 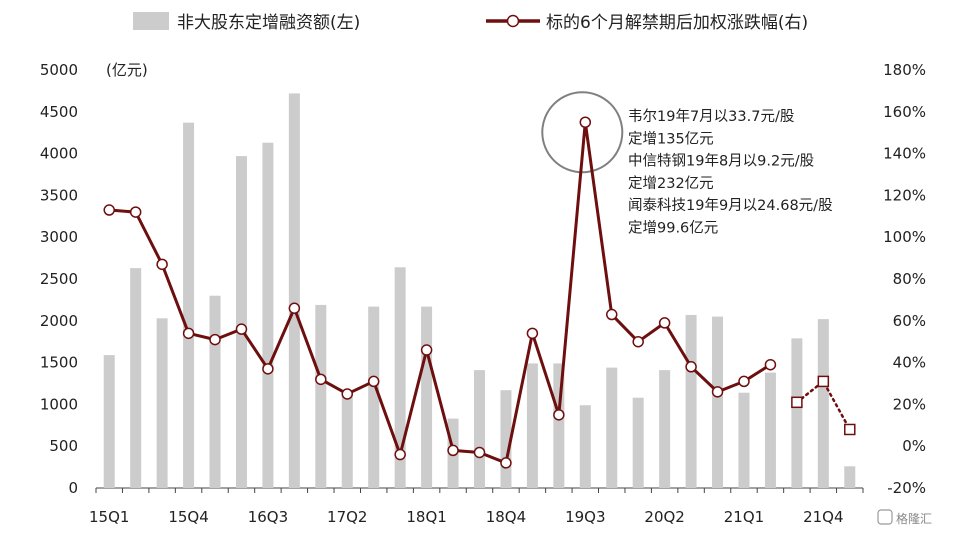 I want to click on watermark-text: 格隆汇, so click(x=914, y=518).